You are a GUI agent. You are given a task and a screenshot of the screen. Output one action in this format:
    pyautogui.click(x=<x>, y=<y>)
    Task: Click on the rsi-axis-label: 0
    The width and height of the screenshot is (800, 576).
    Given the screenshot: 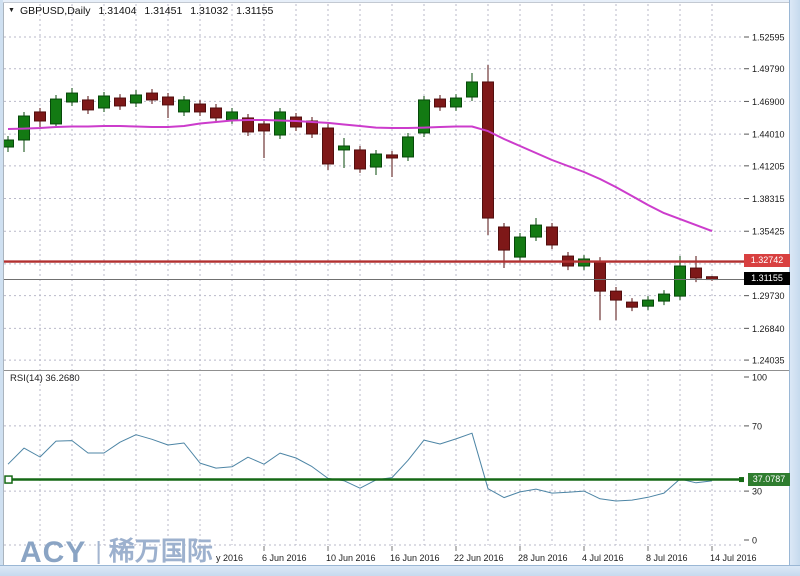 What is the action you would take?
    pyautogui.click(x=754, y=541)
    